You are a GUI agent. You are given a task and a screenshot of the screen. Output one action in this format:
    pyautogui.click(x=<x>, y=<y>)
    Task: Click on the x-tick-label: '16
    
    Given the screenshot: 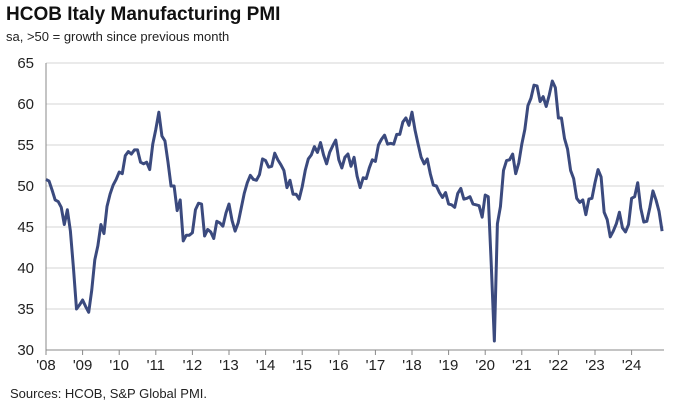 What is the action you would take?
    pyautogui.click(x=339, y=365)
    